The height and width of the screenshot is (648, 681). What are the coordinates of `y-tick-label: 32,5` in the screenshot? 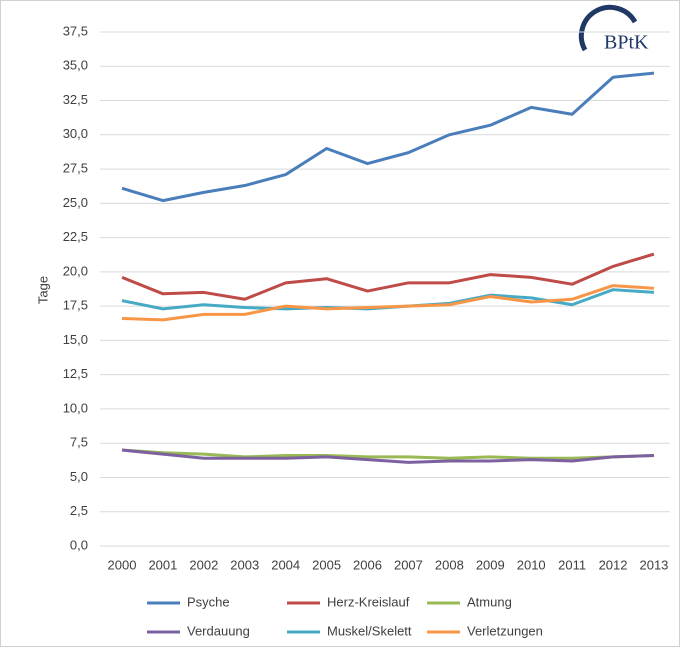 It's located at (75, 99).